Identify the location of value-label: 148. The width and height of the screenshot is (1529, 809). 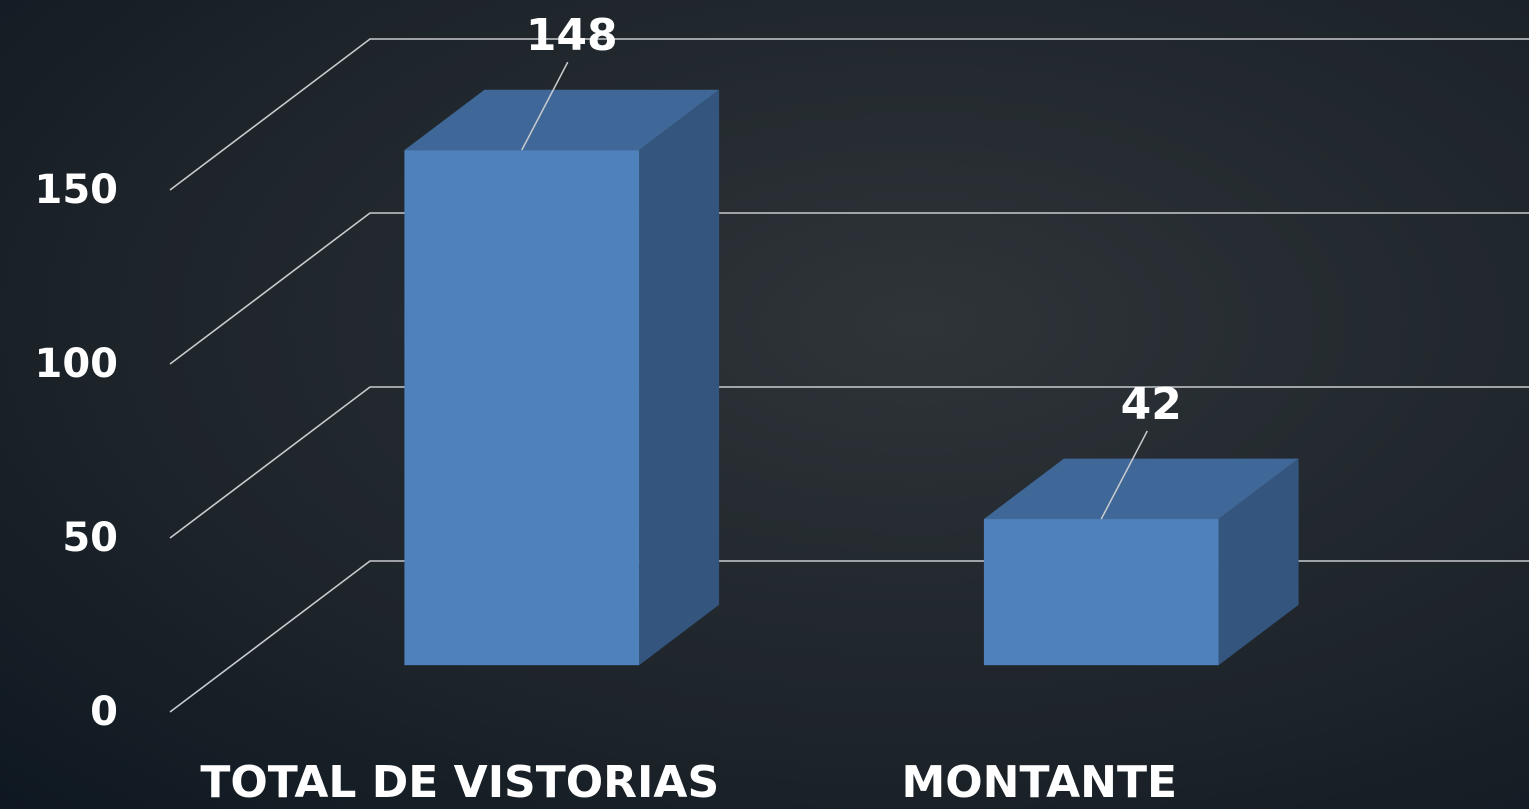
(572, 35).